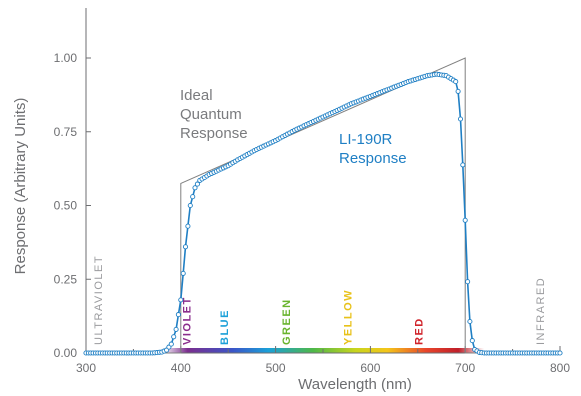  I want to click on band-label-ultraviolet: ULTRAVIOLET, so click(99, 300).